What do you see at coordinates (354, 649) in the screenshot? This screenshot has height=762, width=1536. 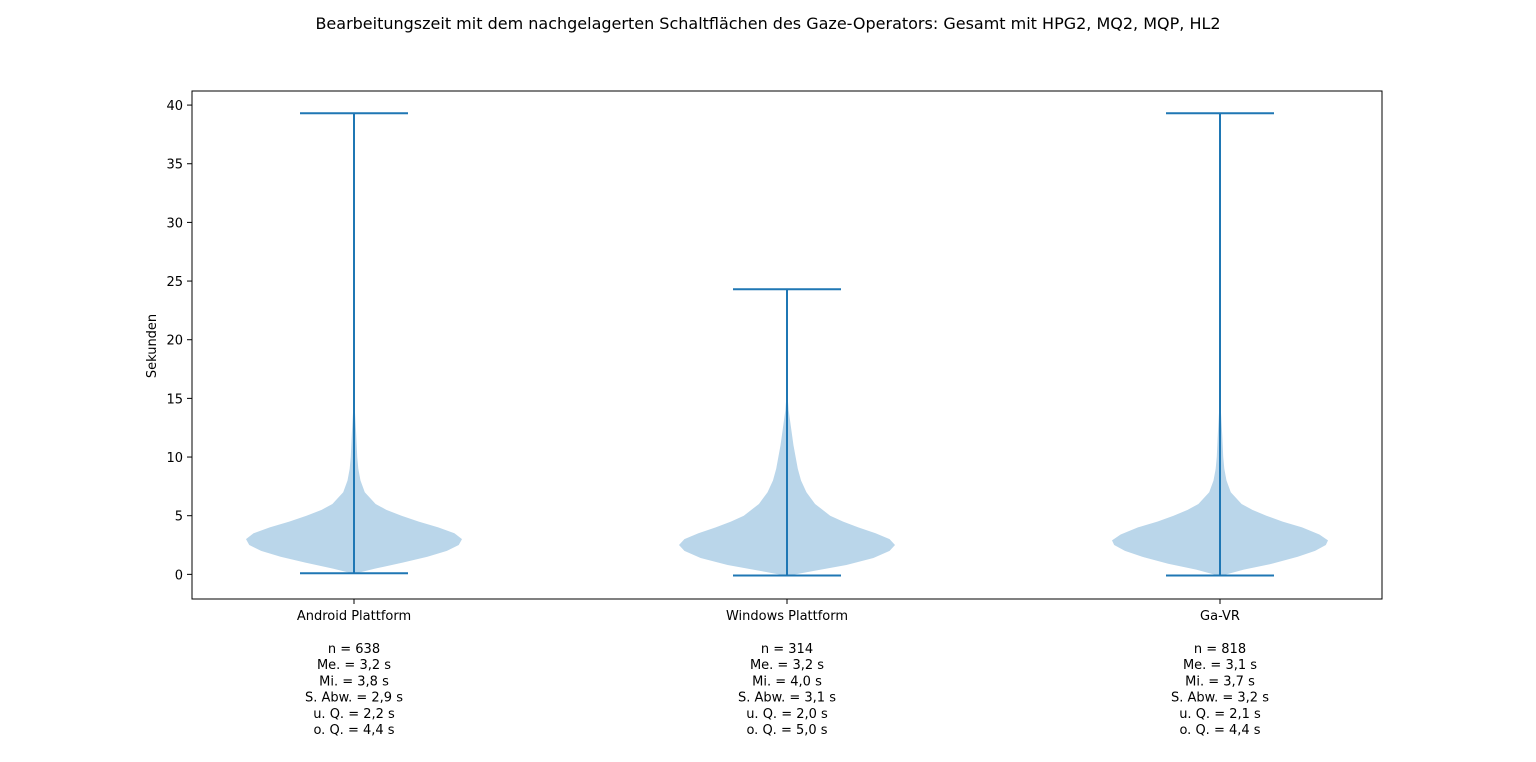 I see `stat-line: n = 638` at bounding box center [354, 649].